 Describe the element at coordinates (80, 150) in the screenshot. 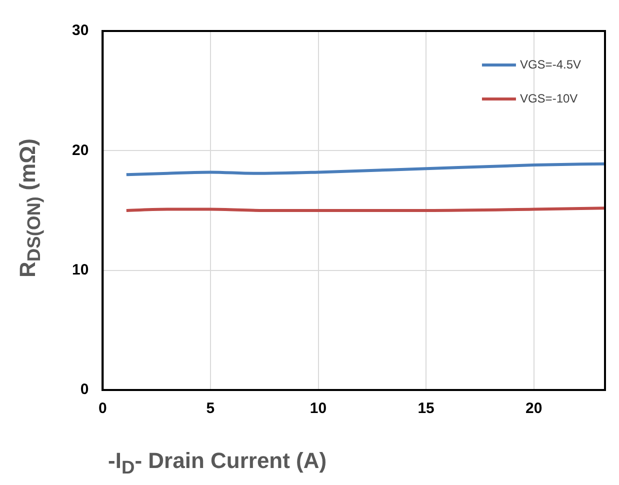

I see `y-tick-label: 20` at that location.